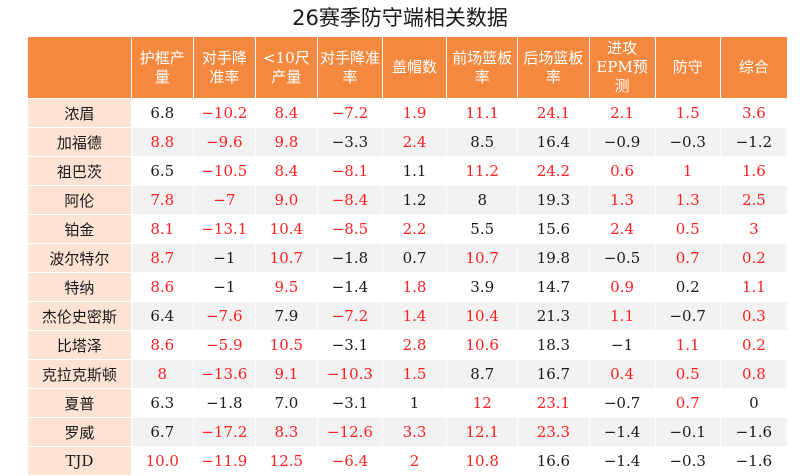 This screenshot has height=476, width=800. I want to click on data-cell: 8.6, so click(162, 287).